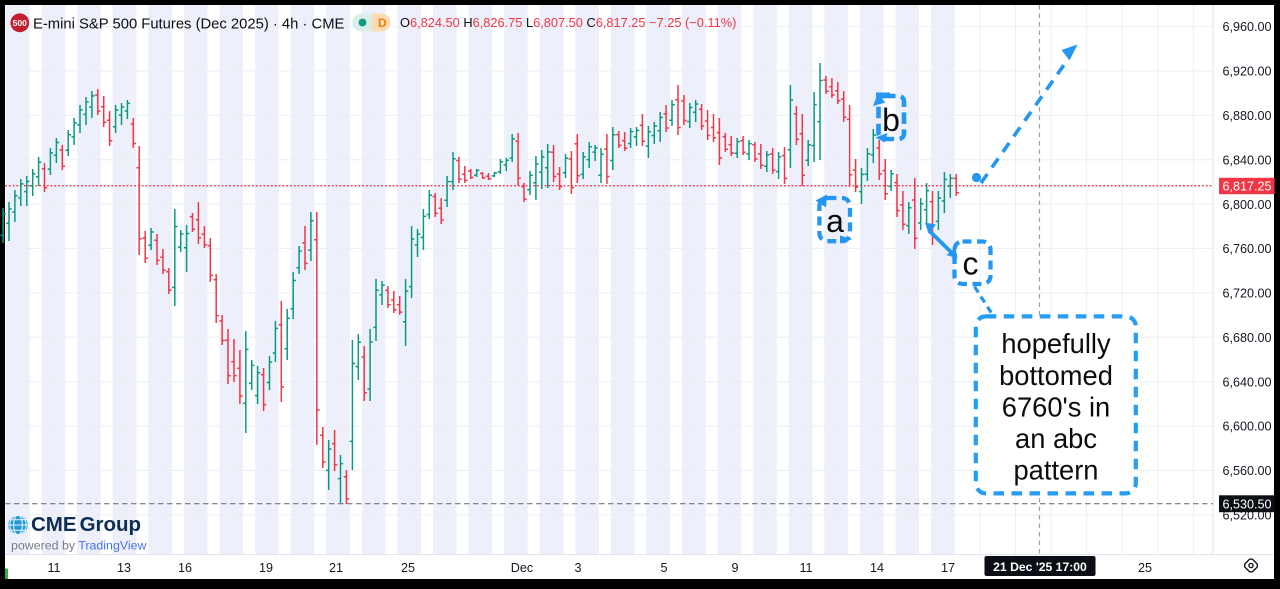  Describe the element at coordinates (1056, 375) in the screenshot. I see `svg-text: bottomed` at that location.